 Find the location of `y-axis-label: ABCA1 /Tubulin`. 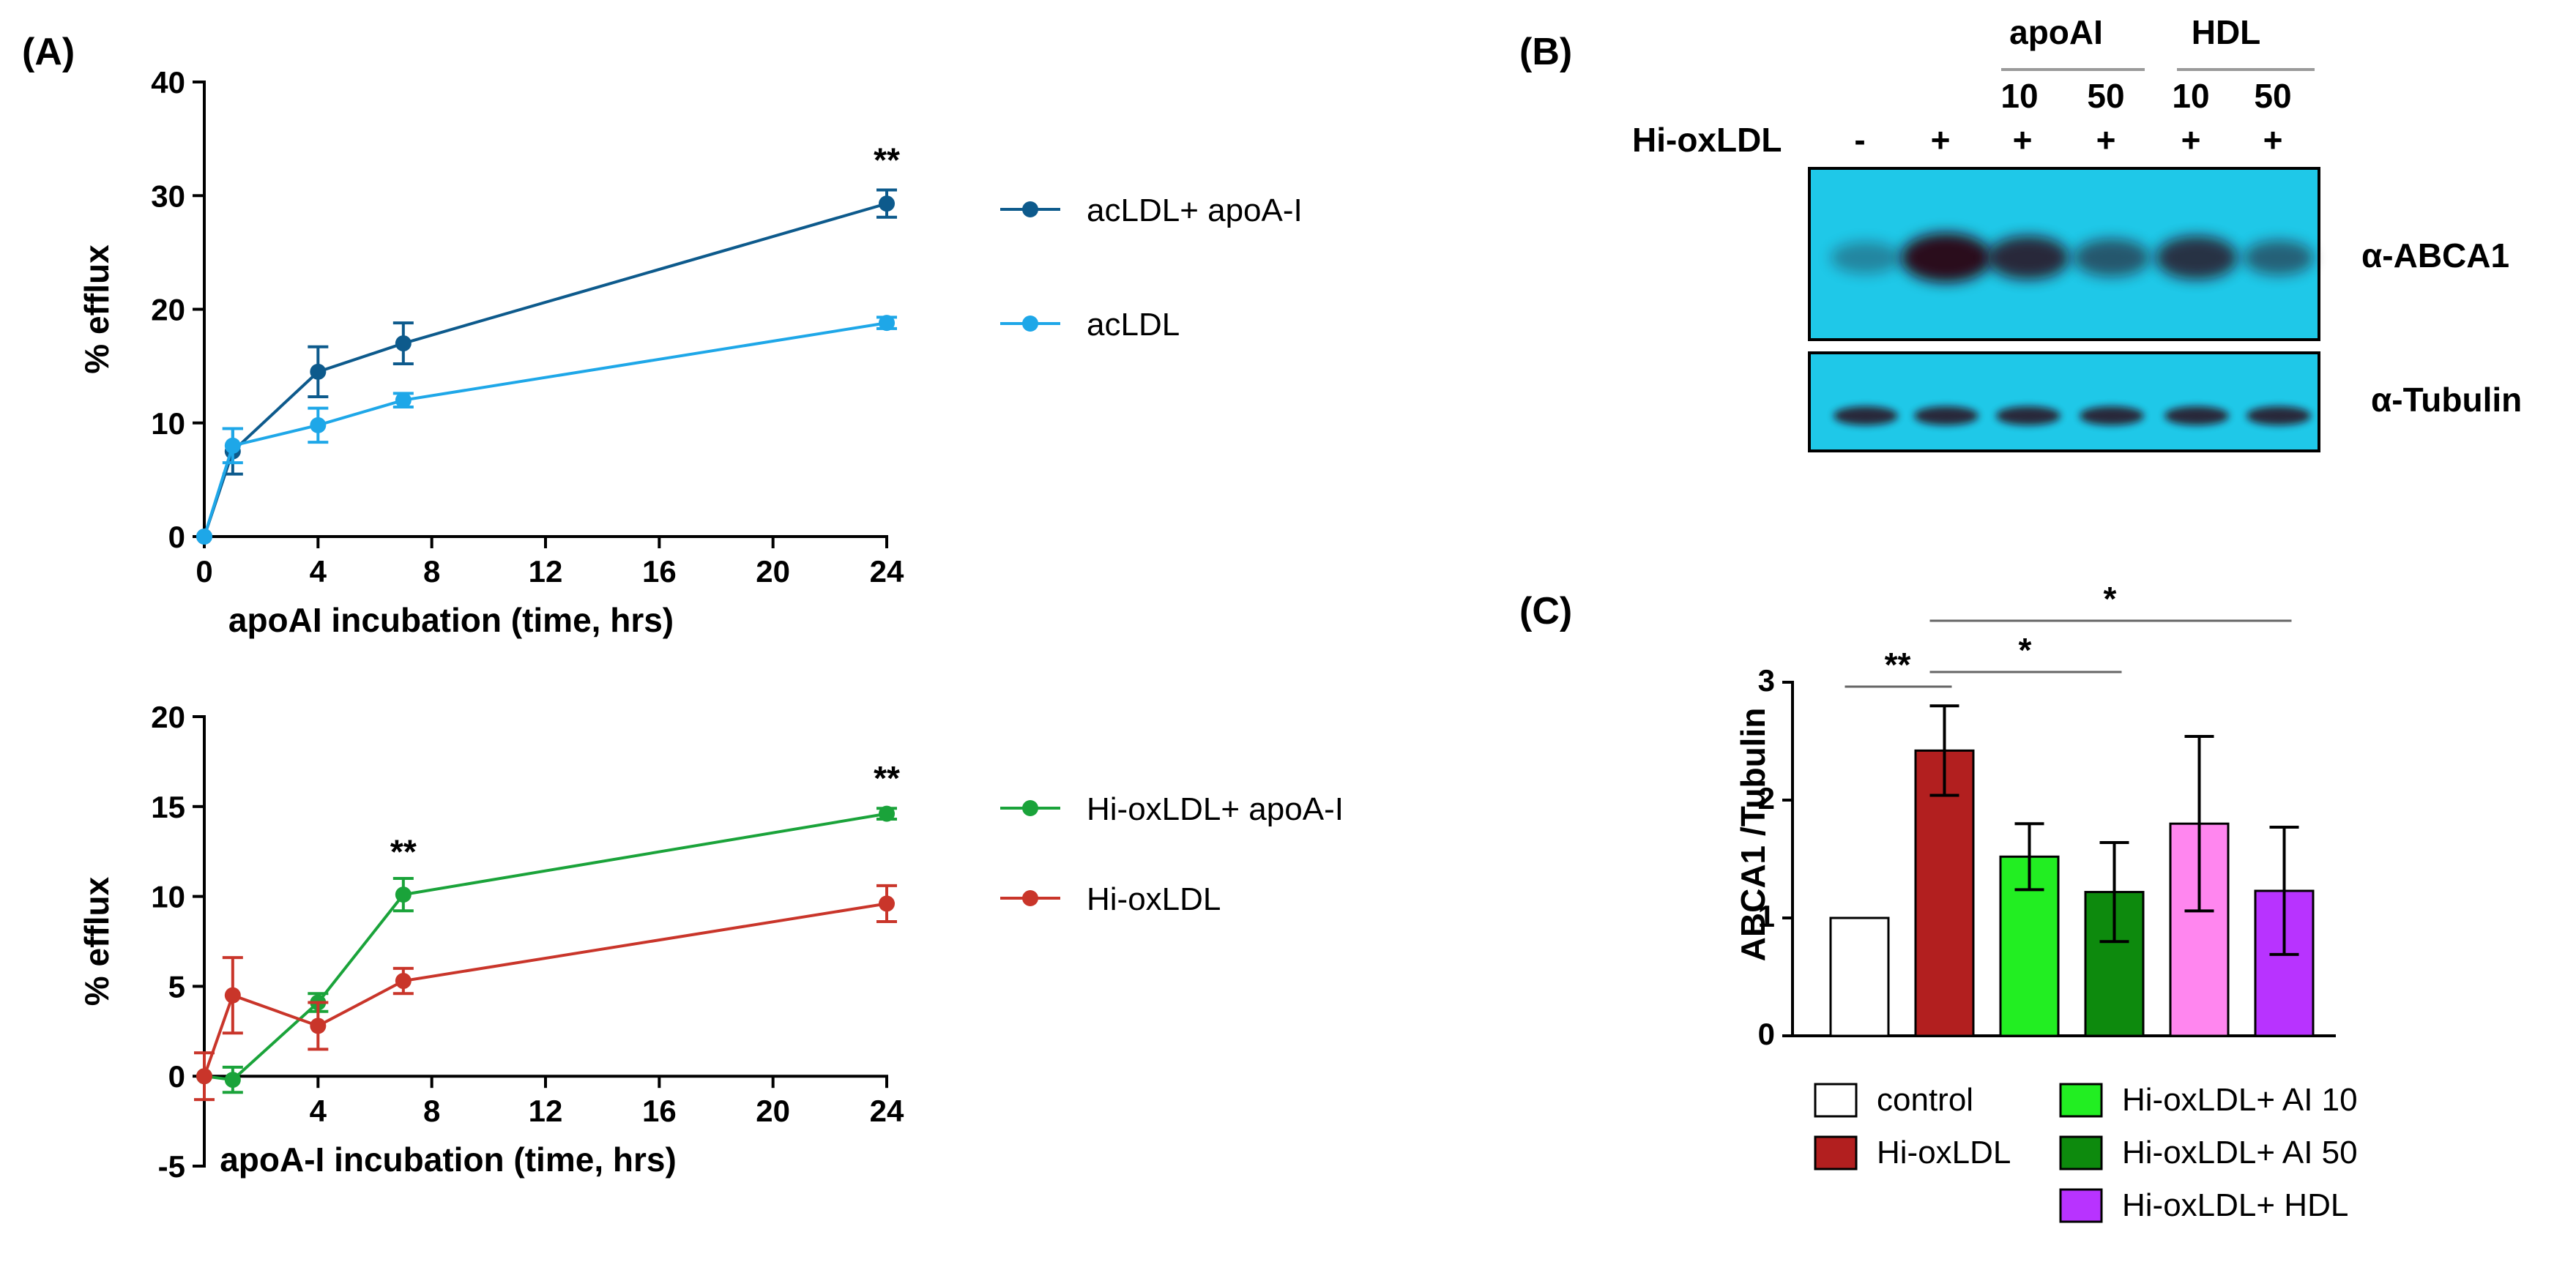

y-axis-label: ABCA1 /Tubulin is located at coordinates (1753, 835).